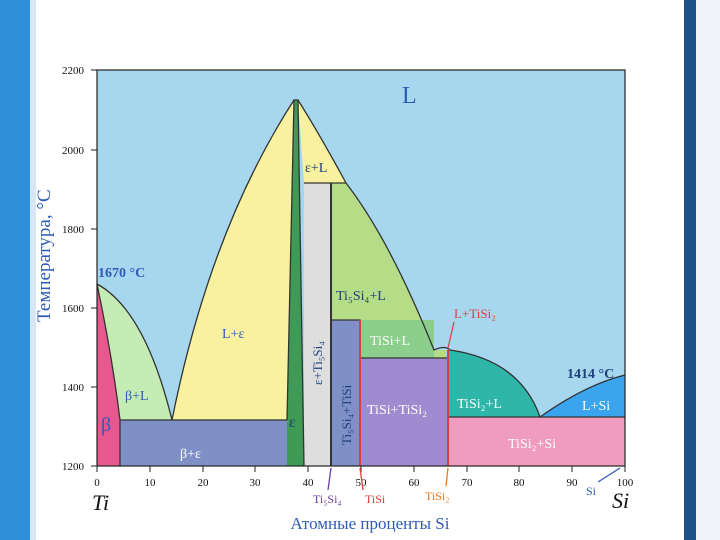  I want to click on right-frame-edge, so click(708, 270).